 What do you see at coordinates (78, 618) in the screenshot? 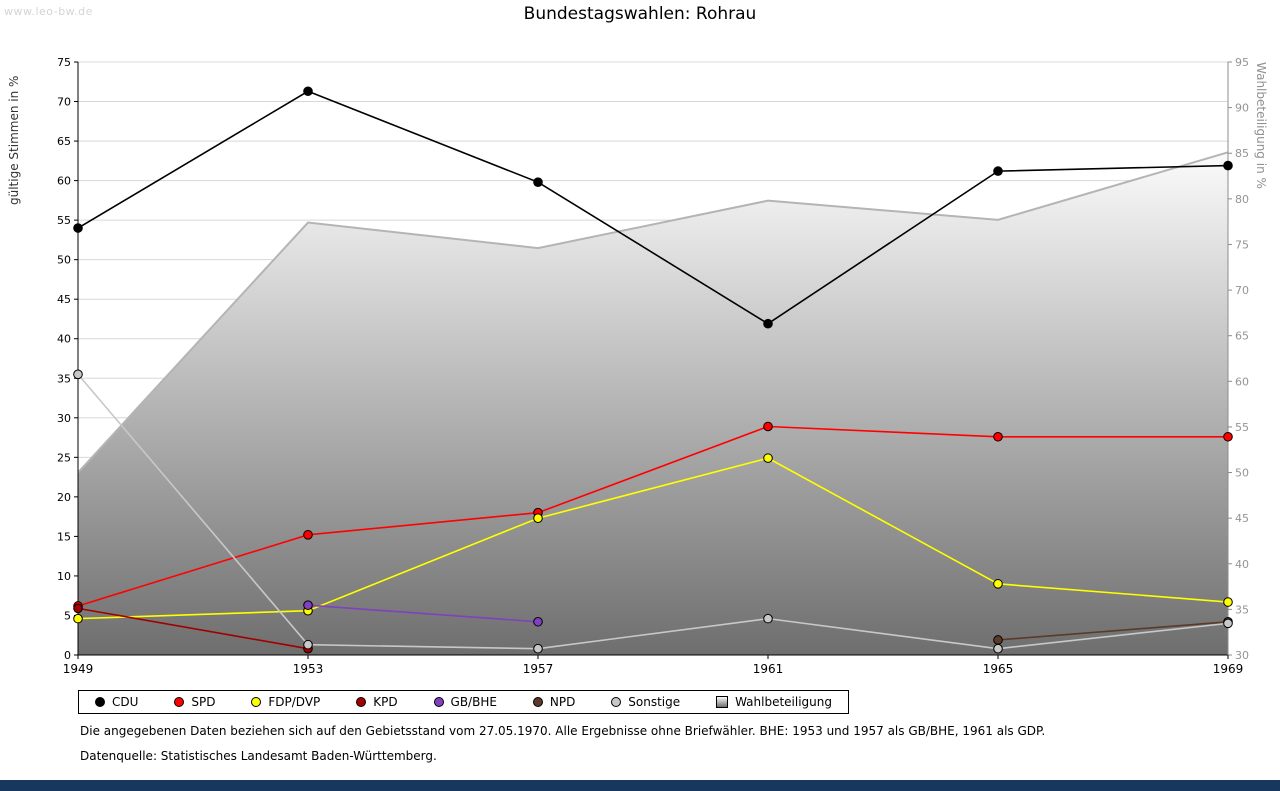
I see `data-point-fdp-dvp-1949` at bounding box center [78, 618].